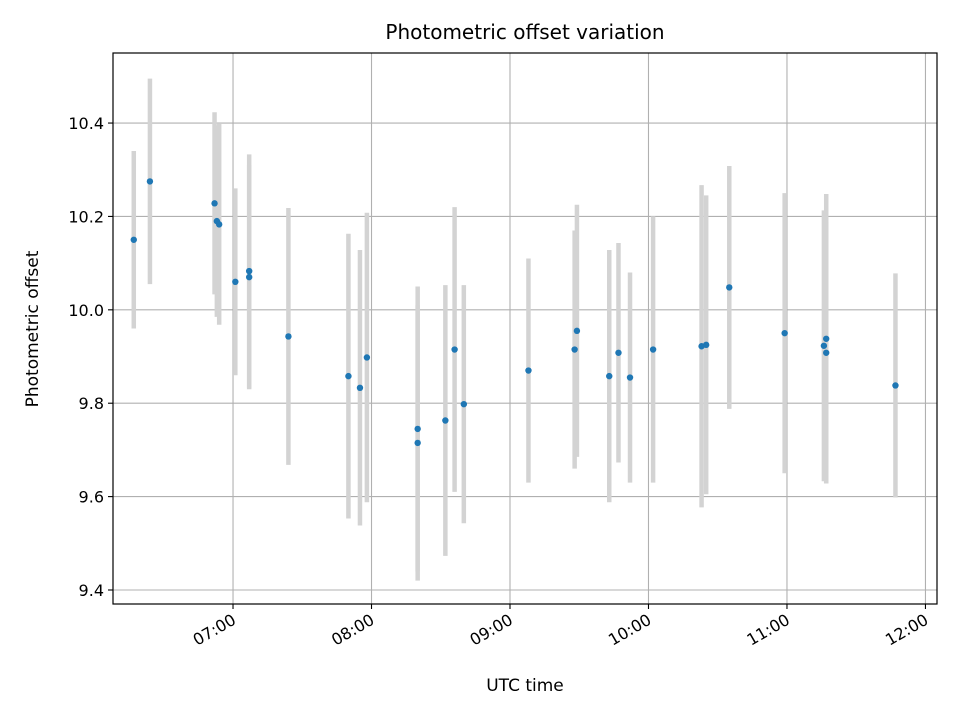  What do you see at coordinates (86, 123) in the screenshot?
I see `y-tick-label: 10.4` at bounding box center [86, 123].